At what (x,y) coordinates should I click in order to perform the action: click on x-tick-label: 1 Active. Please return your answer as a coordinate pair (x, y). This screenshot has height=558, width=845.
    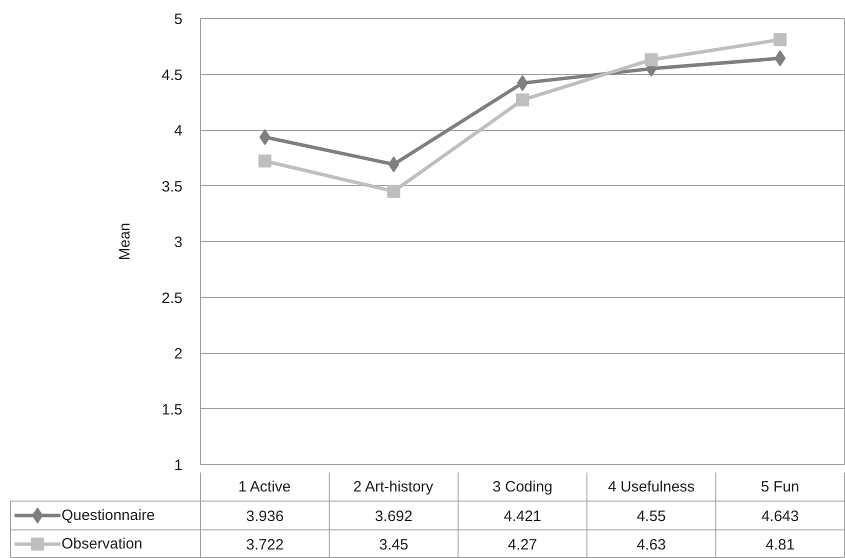
    Looking at the image, I should click on (264, 487).